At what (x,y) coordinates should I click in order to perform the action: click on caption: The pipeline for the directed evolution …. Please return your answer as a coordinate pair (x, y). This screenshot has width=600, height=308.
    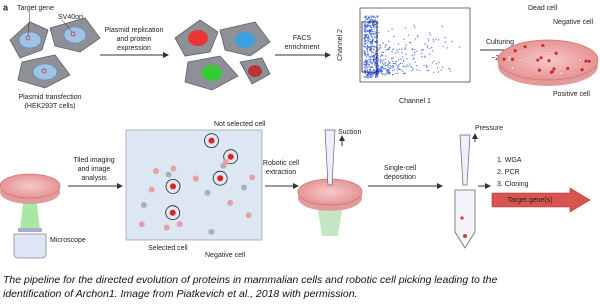
    Looking at the image, I should click on (250, 280).